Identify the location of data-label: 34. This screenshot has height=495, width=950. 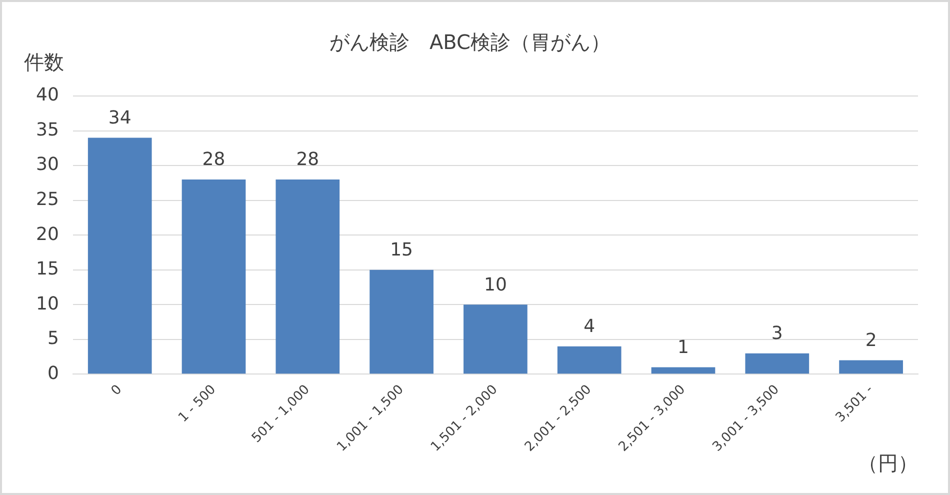
(120, 117).